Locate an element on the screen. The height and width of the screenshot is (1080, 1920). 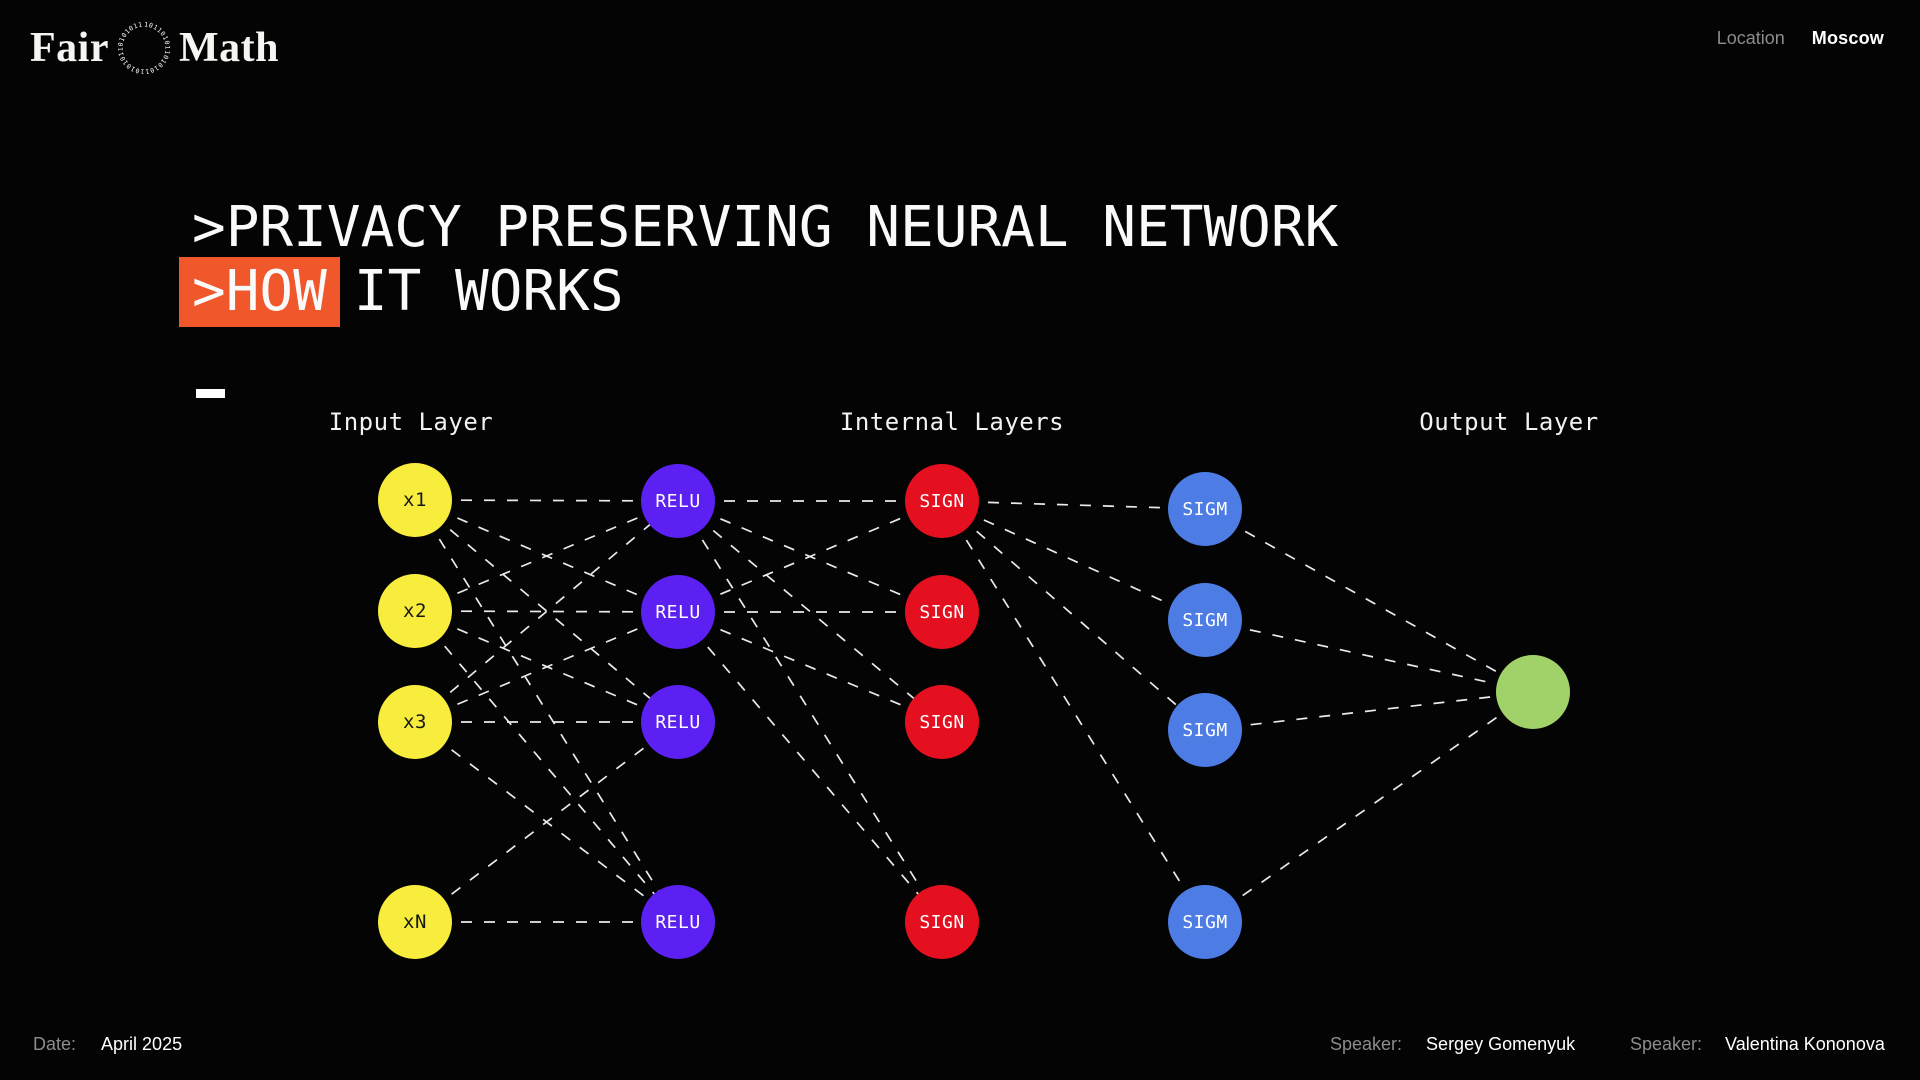
edge-relu1-sign4 is located at coordinates (810, 711).